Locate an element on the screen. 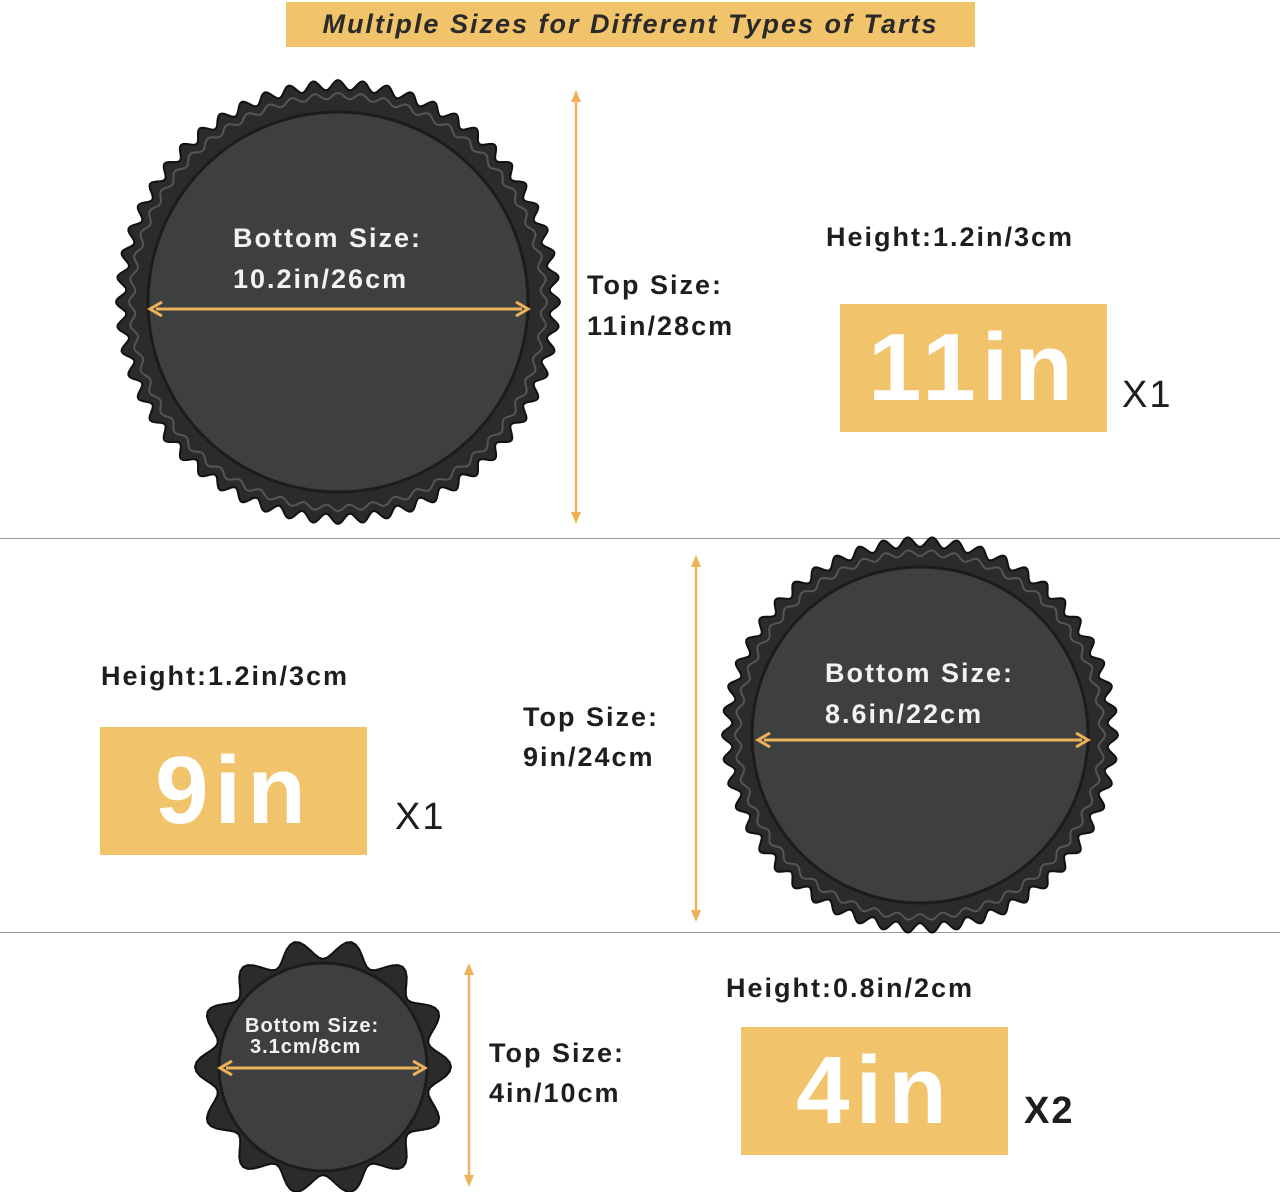 The image size is (1280, 1192). size-text: 11in is located at coordinates (973, 367).